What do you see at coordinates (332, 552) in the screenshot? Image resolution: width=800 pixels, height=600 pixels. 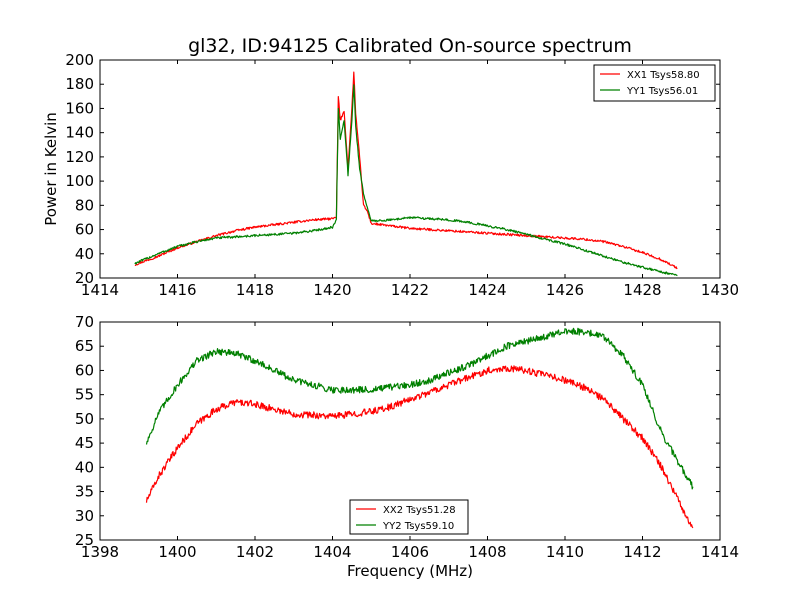 I see `x-tick-label: 1404` at bounding box center [332, 552].